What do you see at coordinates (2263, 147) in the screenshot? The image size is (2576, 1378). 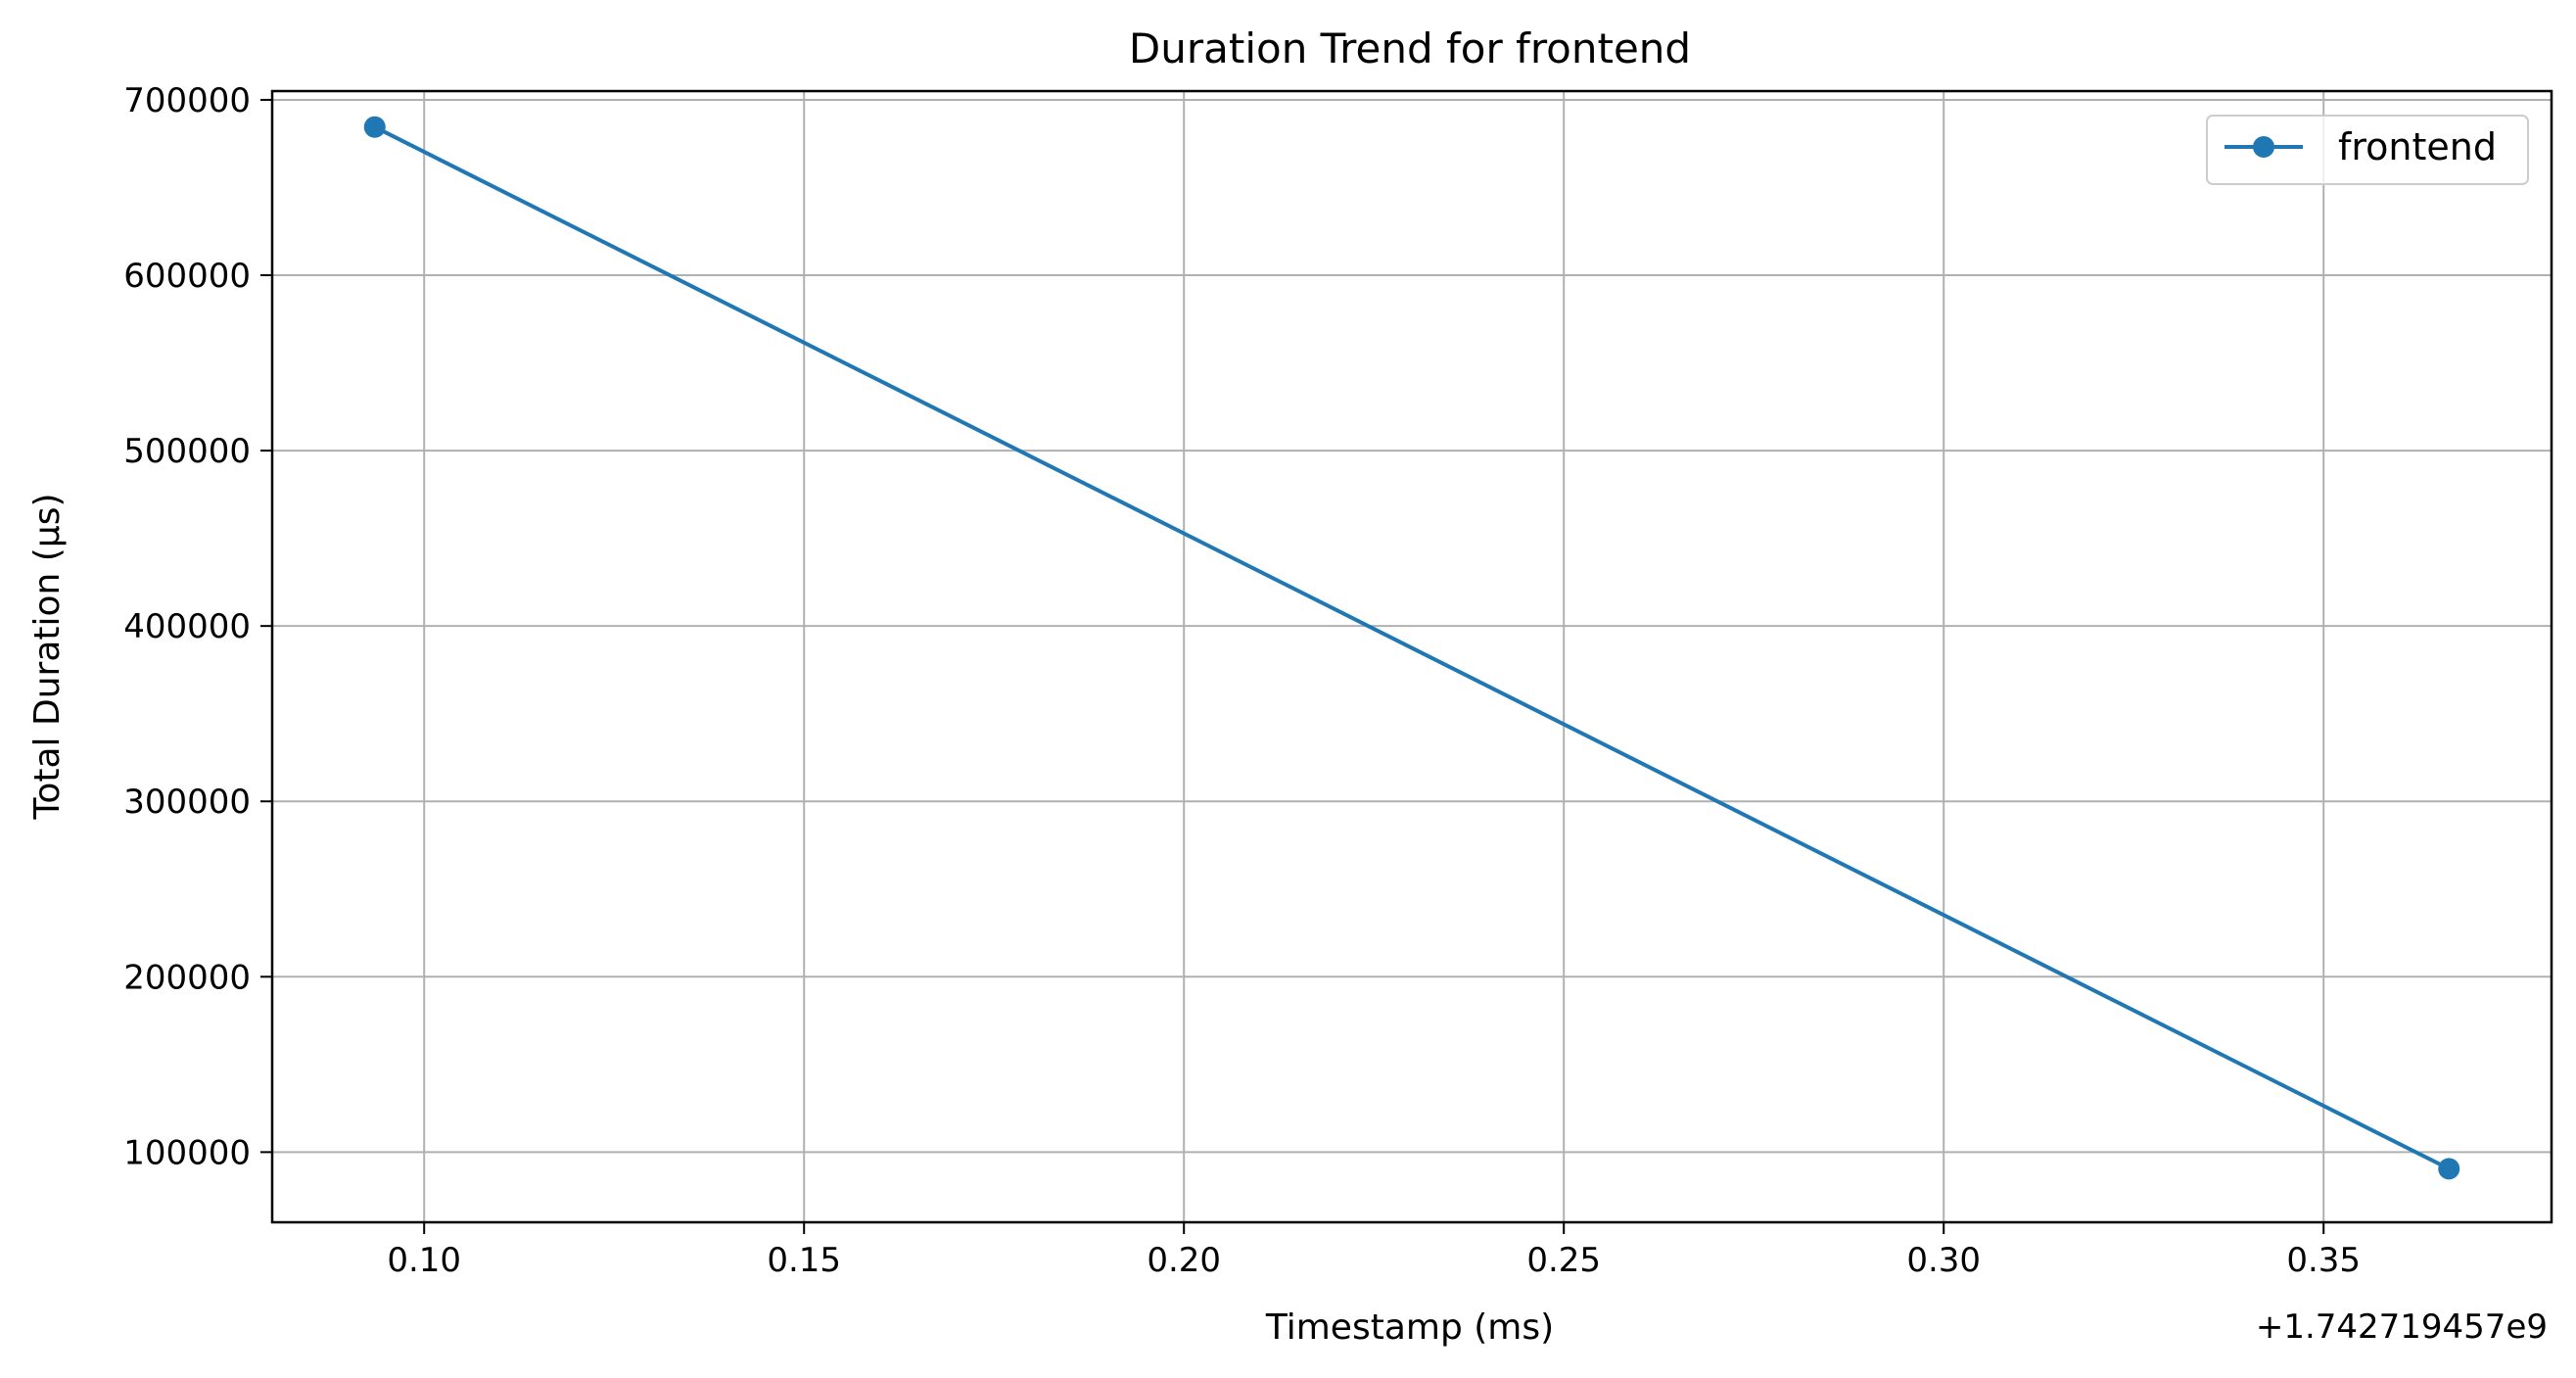 I see `legend-marker-frontend` at bounding box center [2263, 147].